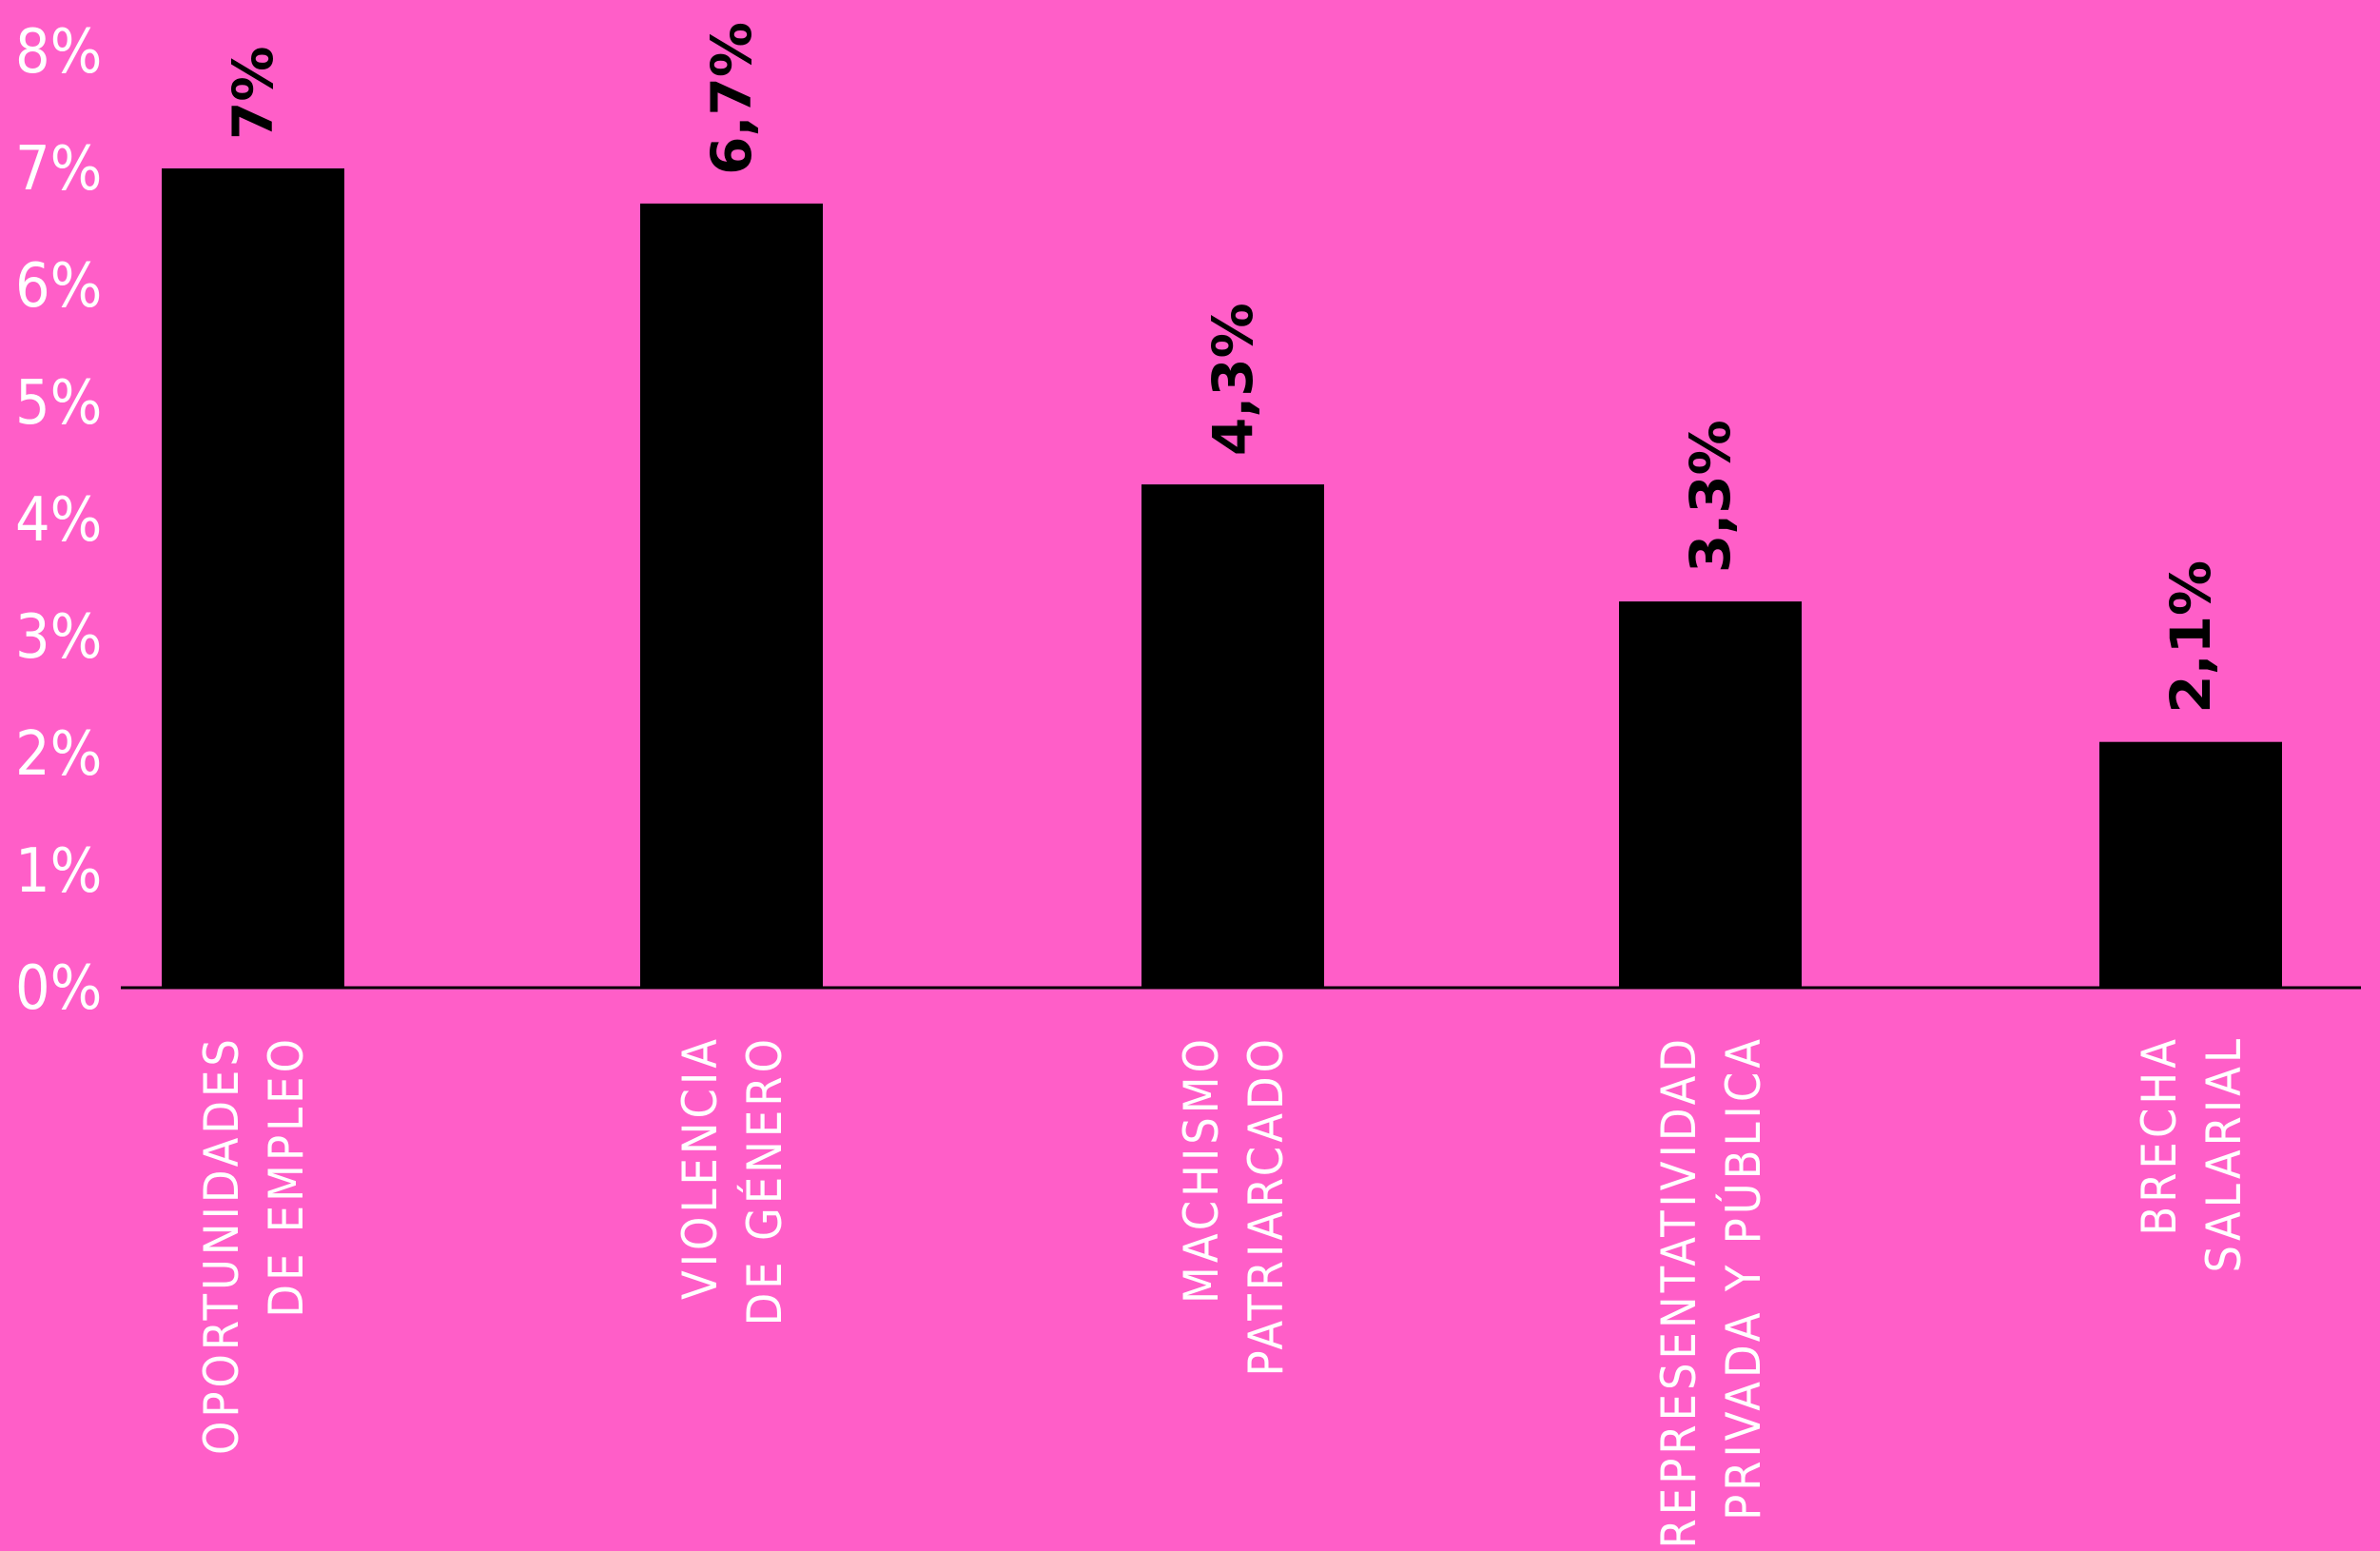  I want to click on value-label: 3,3%, so click(1711, 497).